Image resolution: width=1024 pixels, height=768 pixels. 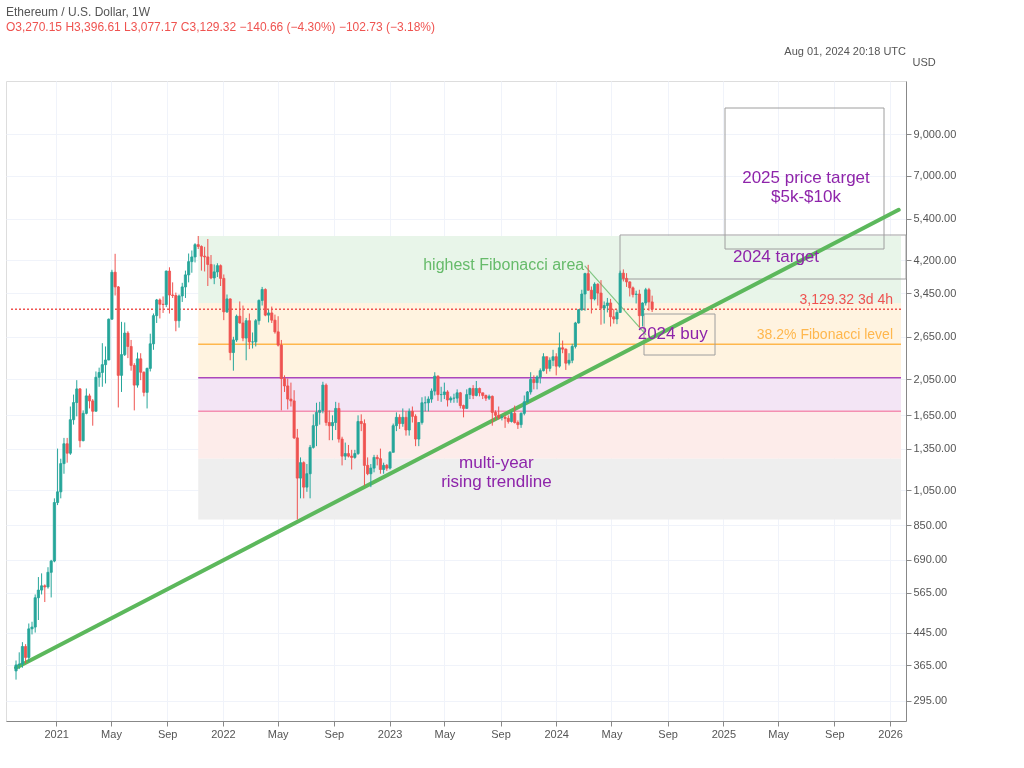 What do you see at coordinates (935, 133) in the screenshot?
I see `y-tick-label: 9,000.00` at bounding box center [935, 133].